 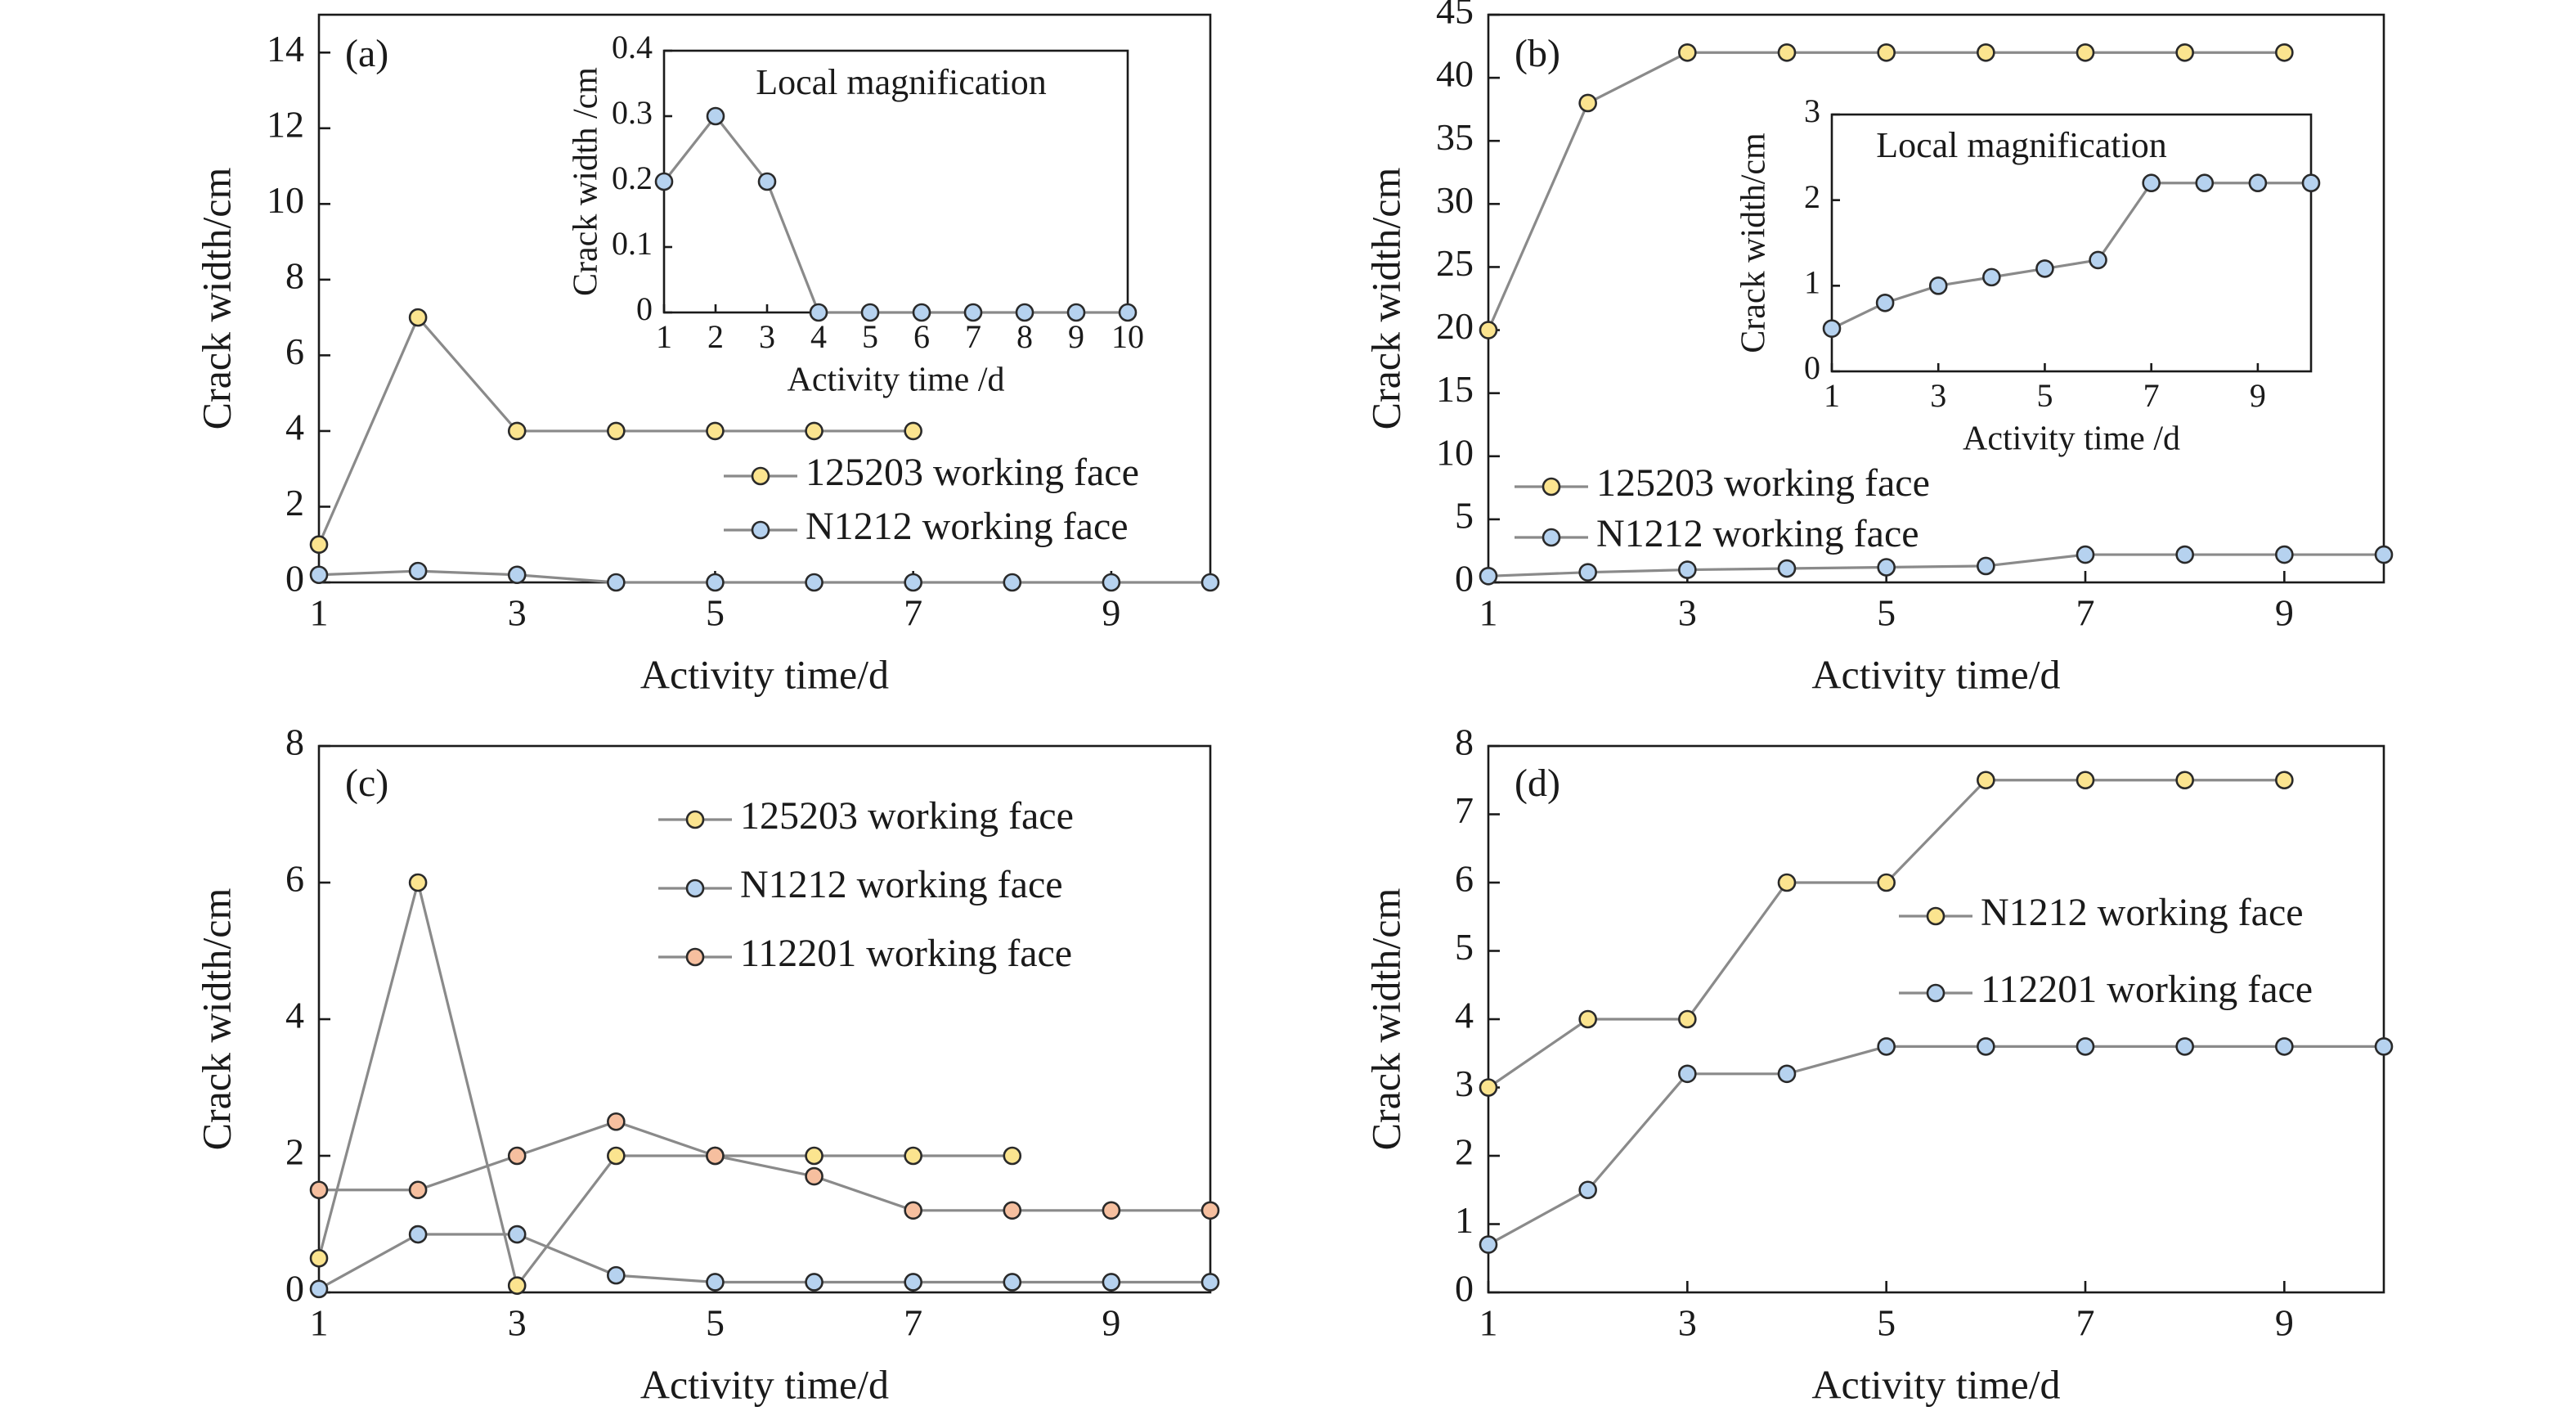 What do you see at coordinates (1538, 53) in the screenshot?
I see `panel-label: (b)` at bounding box center [1538, 53].